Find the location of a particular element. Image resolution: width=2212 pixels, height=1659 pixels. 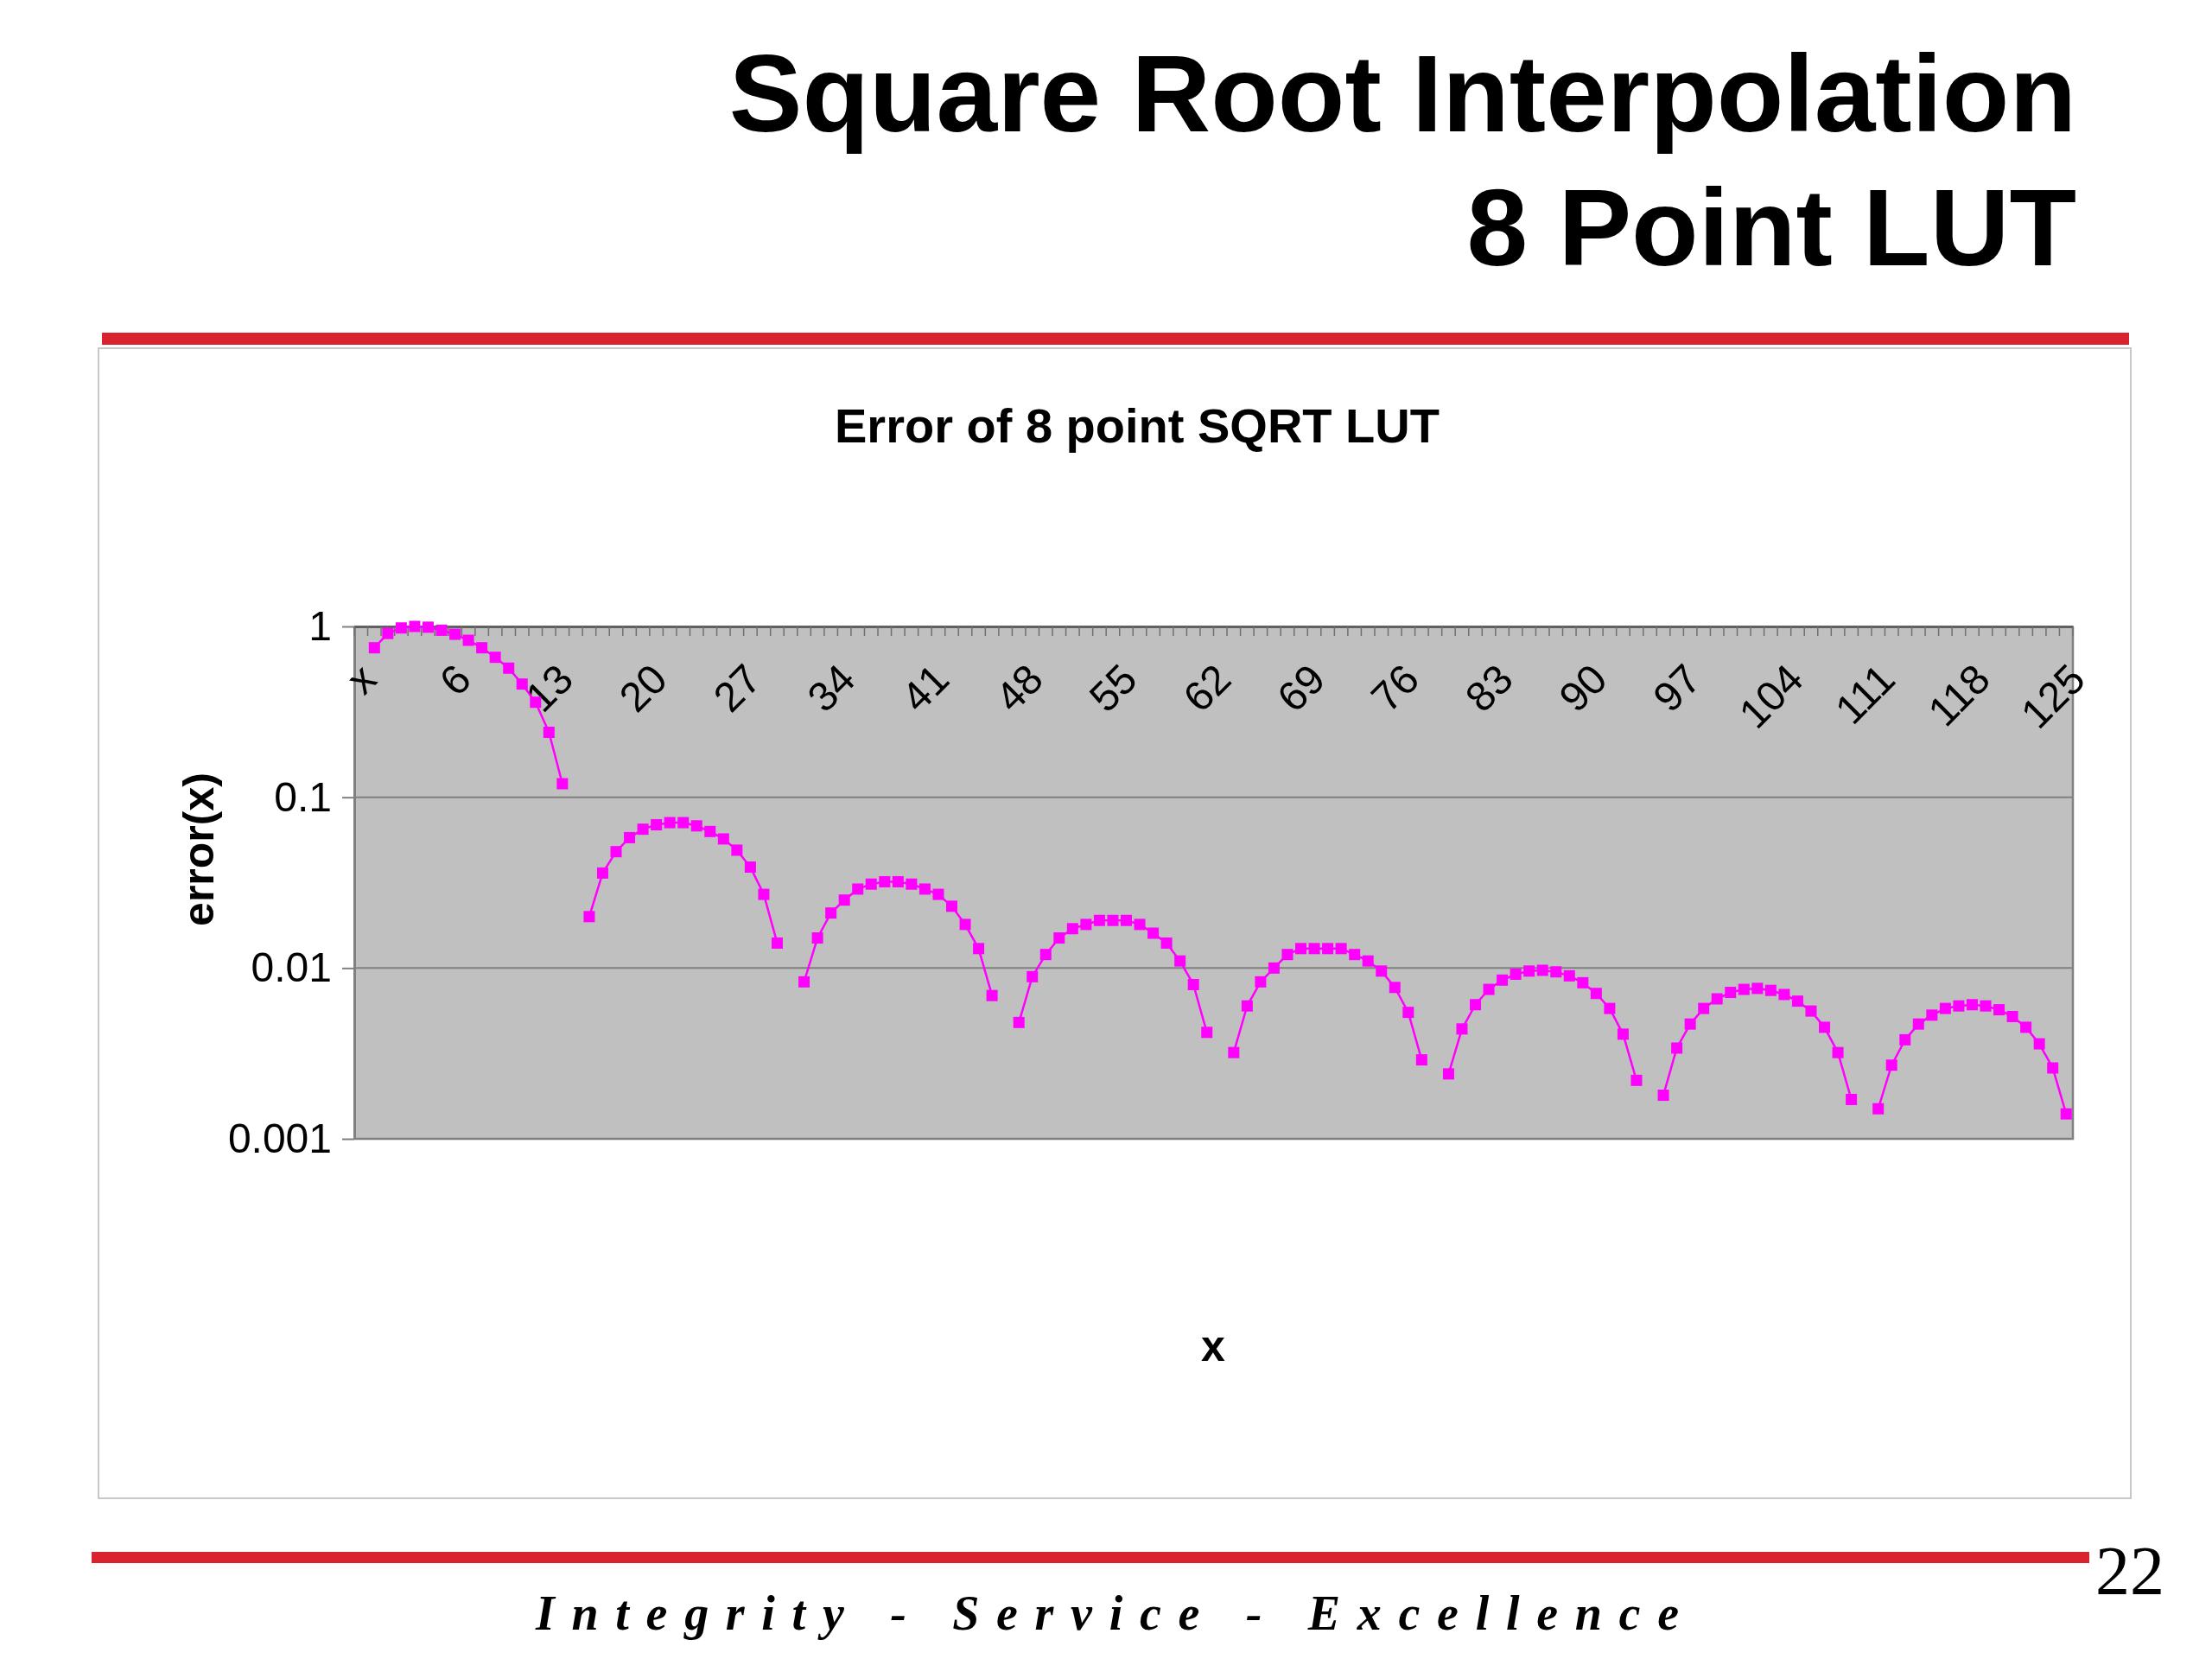

text: Integrity - Service - Excellence is located at coordinates (1107, 1613).